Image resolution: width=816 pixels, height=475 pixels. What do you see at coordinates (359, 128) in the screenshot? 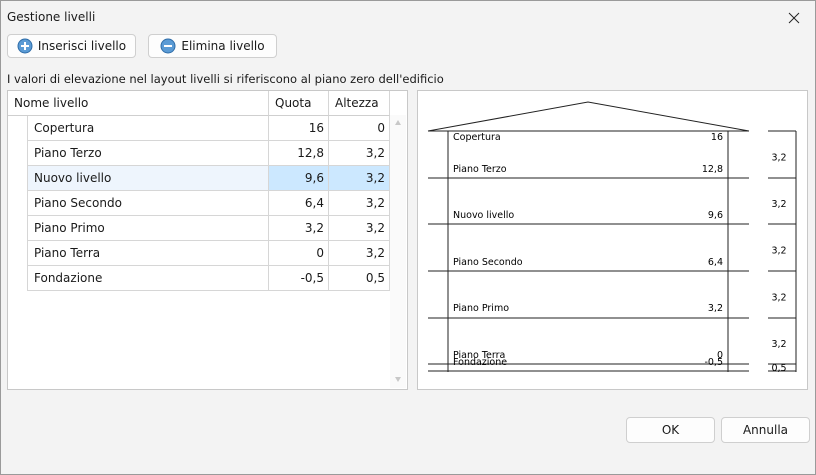
I see `level-height: 0` at bounding box center [359, 128].